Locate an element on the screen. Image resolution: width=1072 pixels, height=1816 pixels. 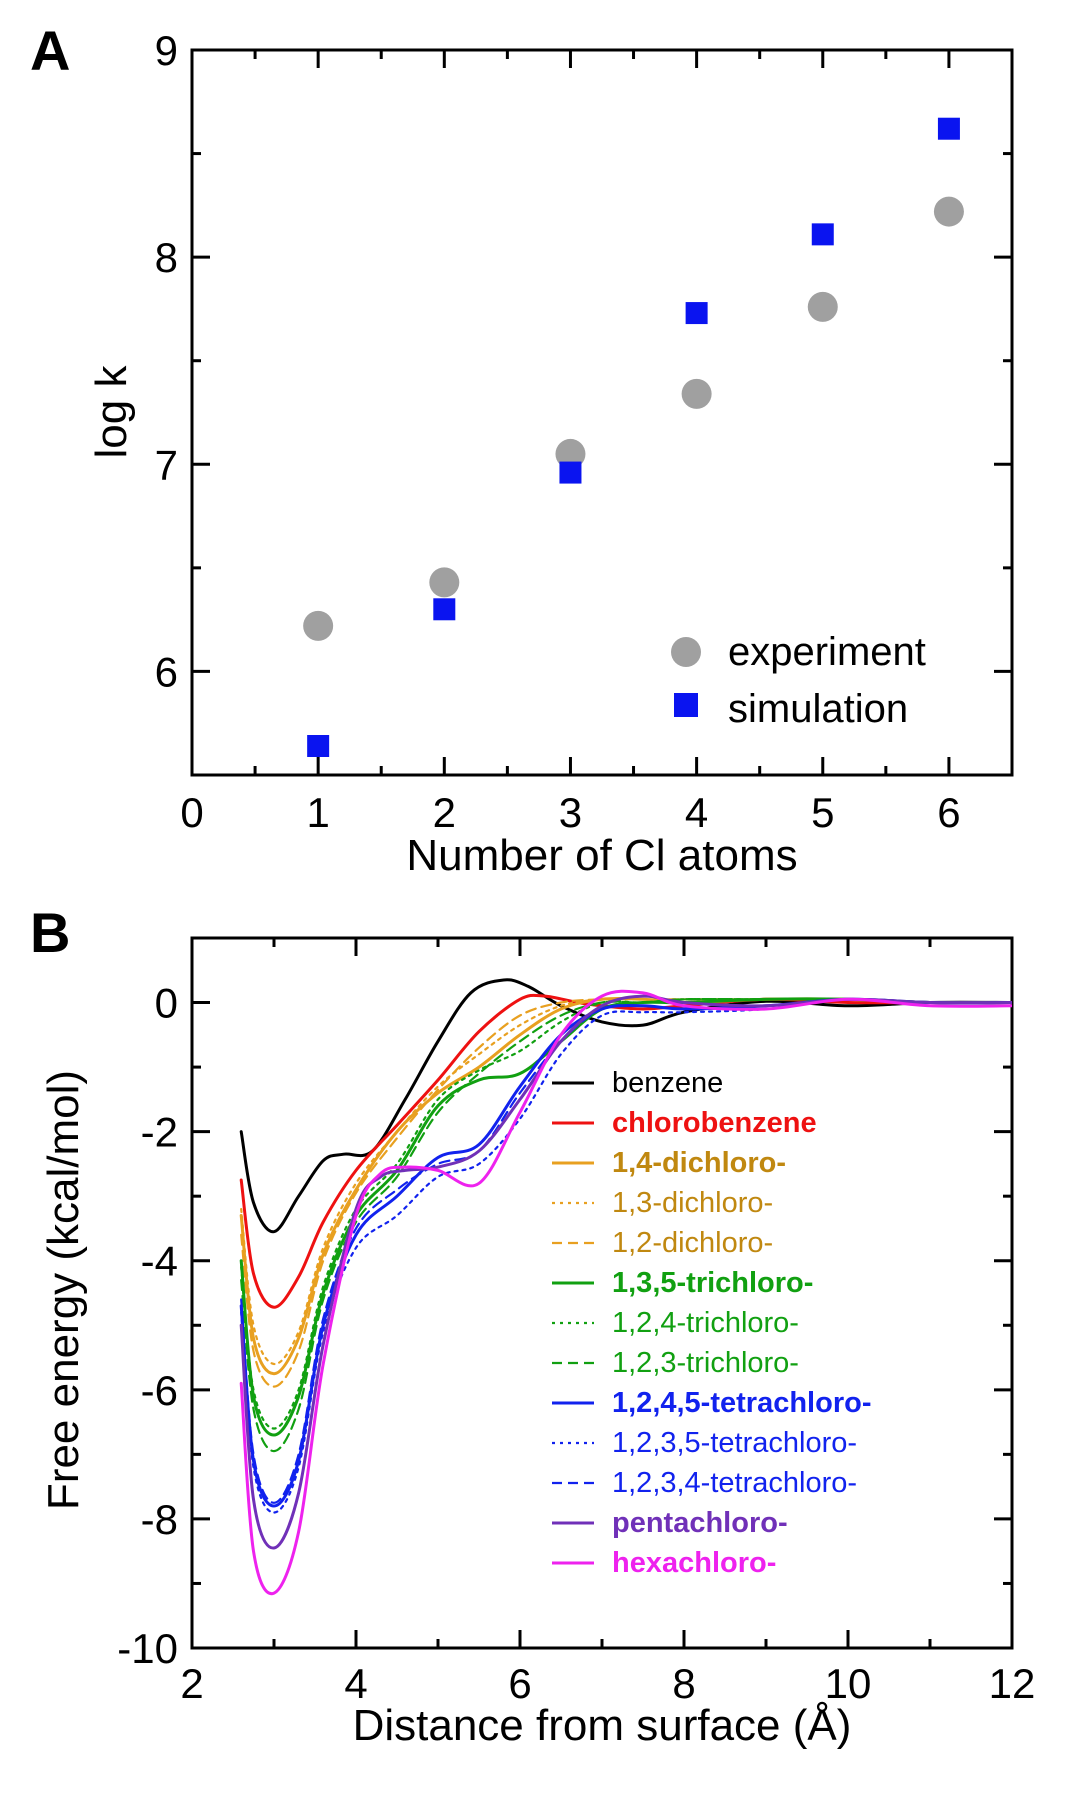
panel-a-letter: A is located at coordinates (50, 50).